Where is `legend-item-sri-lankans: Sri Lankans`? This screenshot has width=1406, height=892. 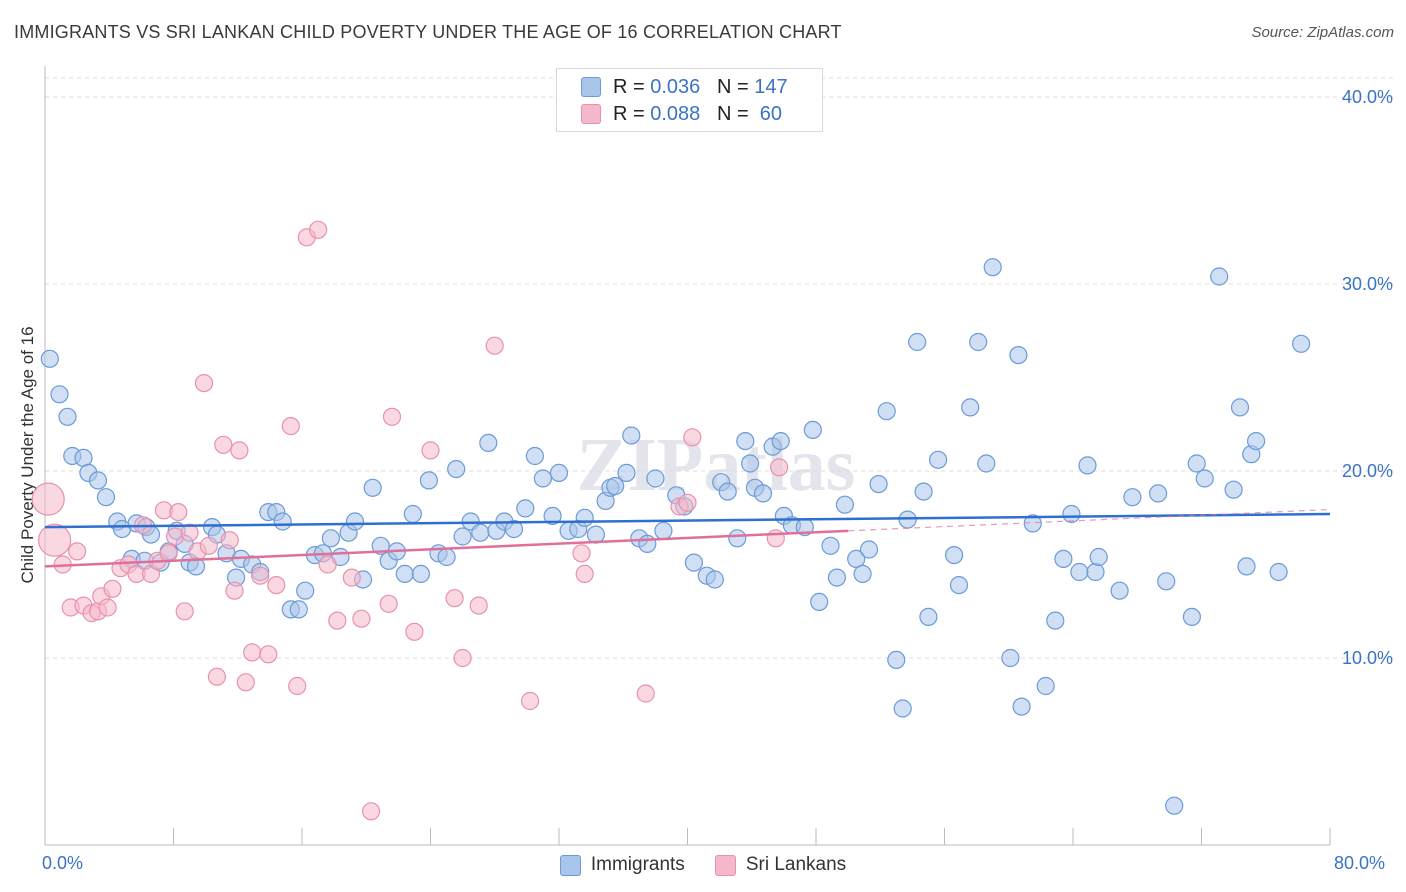
legend-item-sri-lankans: Sri Lankans is located at coordinates (780, 865).